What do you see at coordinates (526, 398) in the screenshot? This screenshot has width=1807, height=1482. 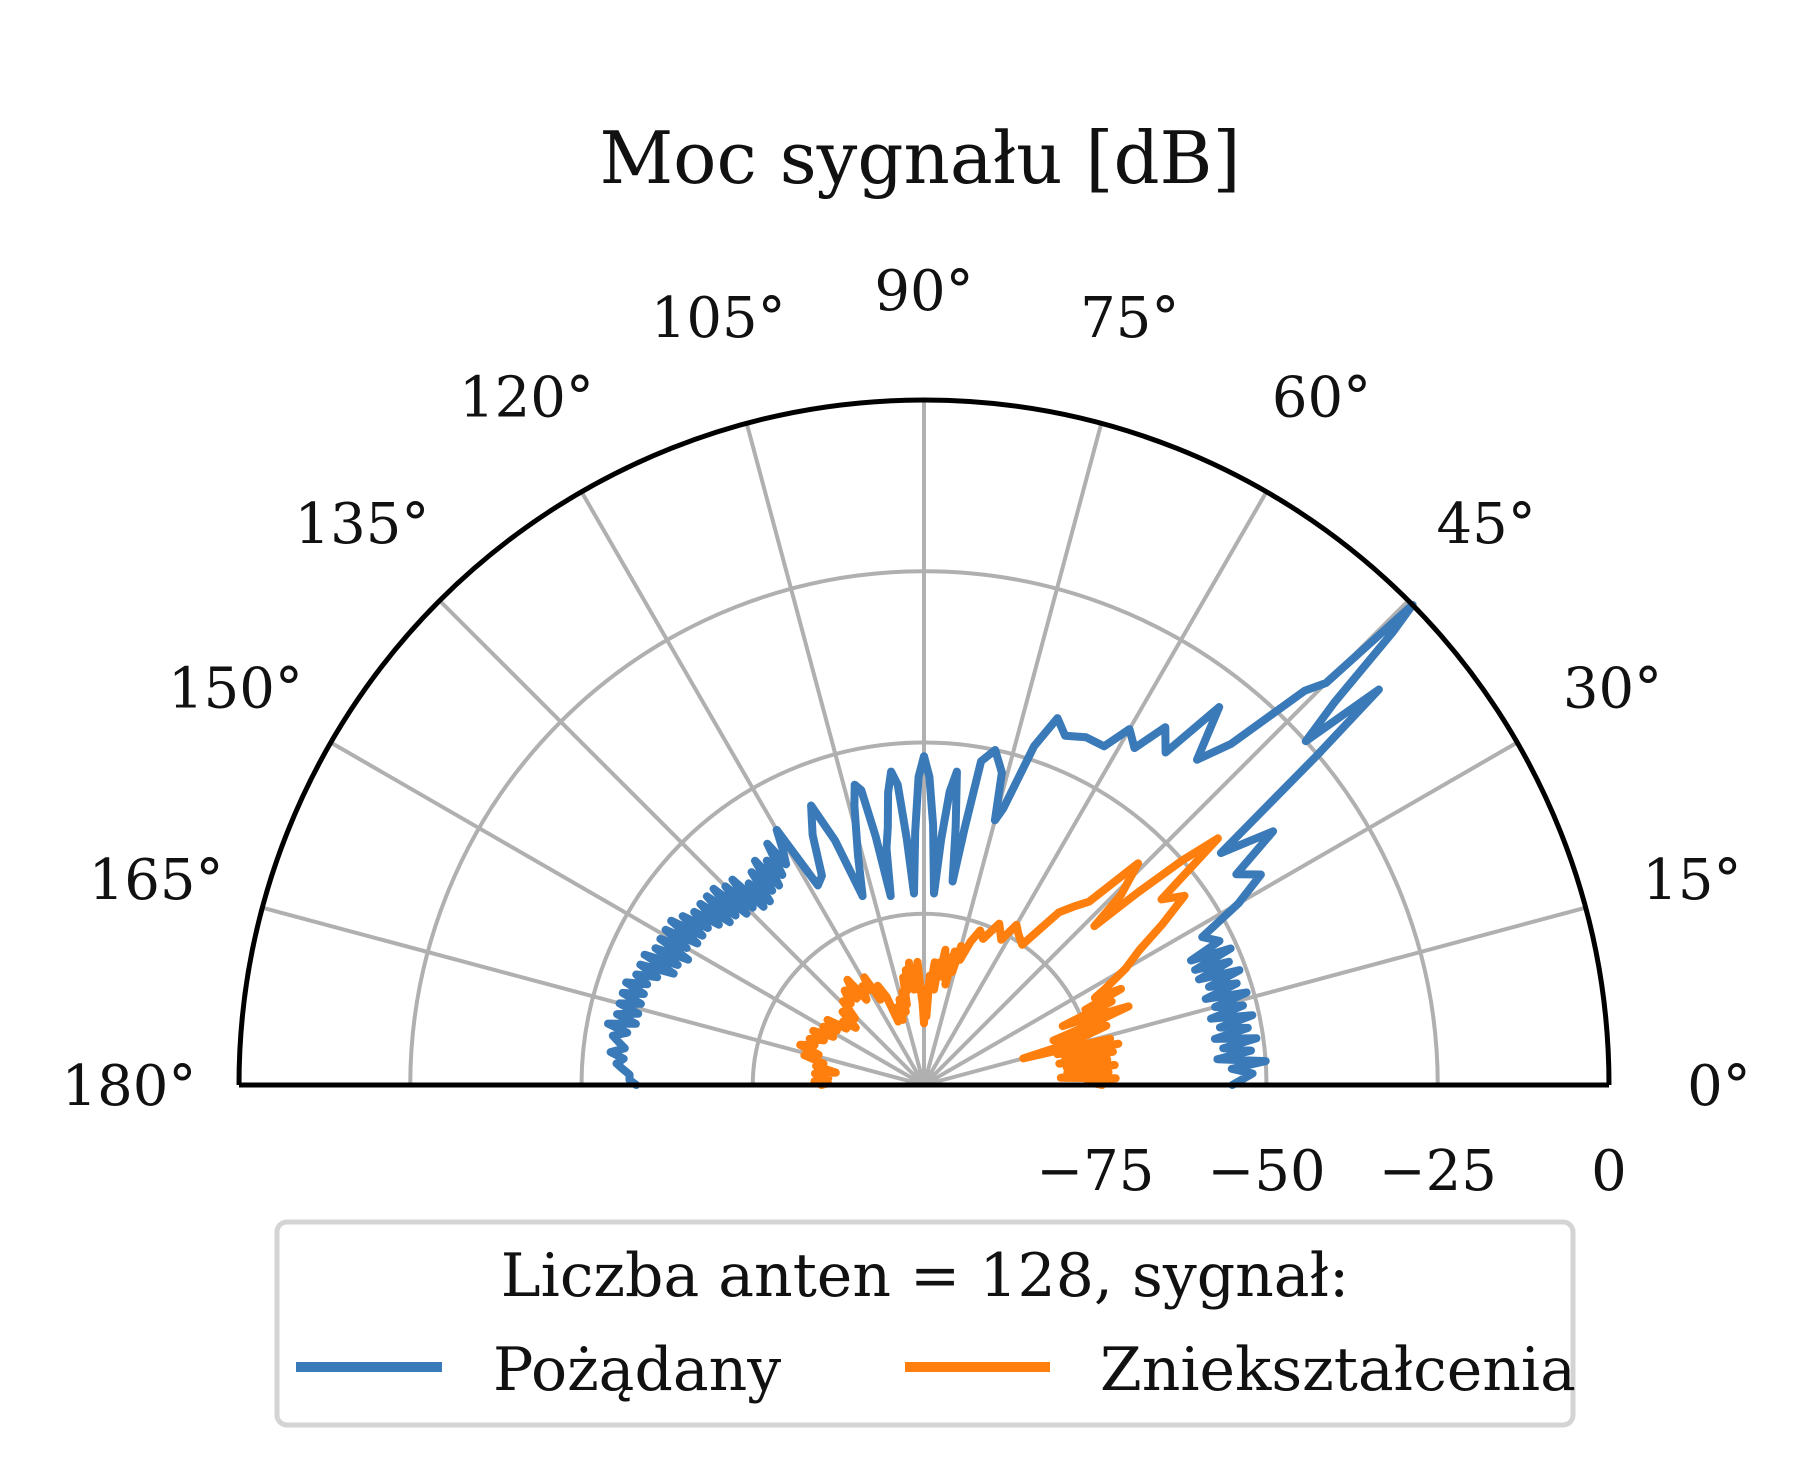 I see `theta-tick-120: 120°` at bounding box center [526, 398].